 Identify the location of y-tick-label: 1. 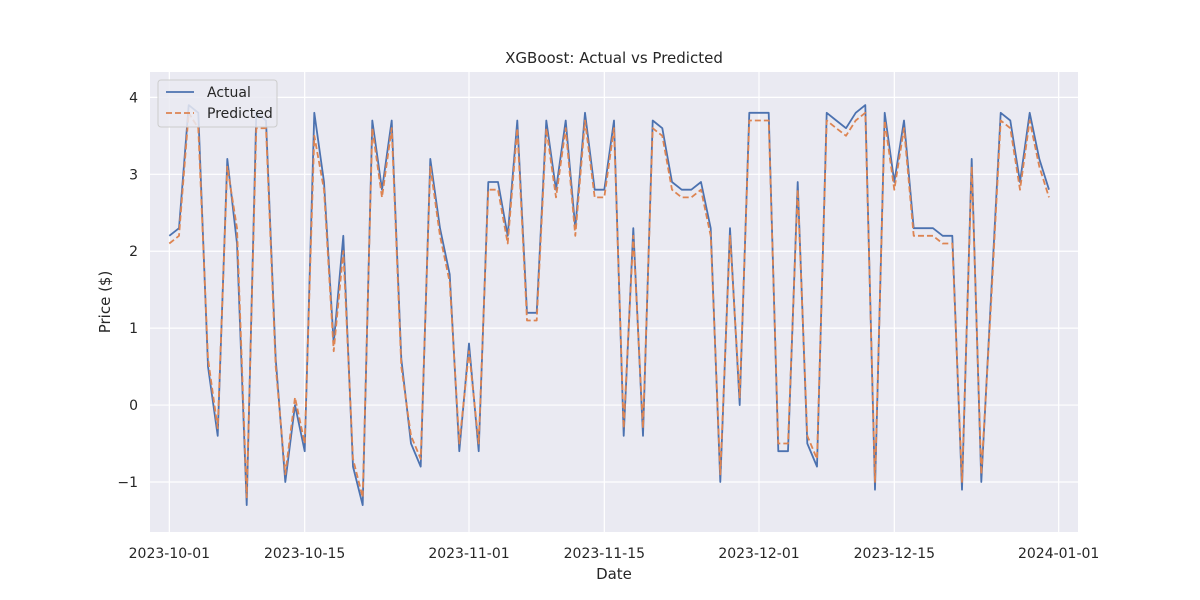
(133, 329).